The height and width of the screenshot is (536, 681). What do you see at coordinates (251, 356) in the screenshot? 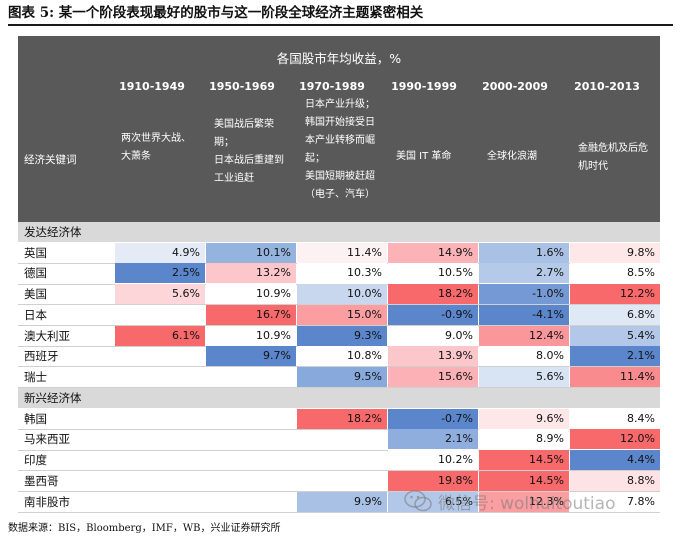
I see `return-cell: 9.7%` at bounding box center [251, 356].